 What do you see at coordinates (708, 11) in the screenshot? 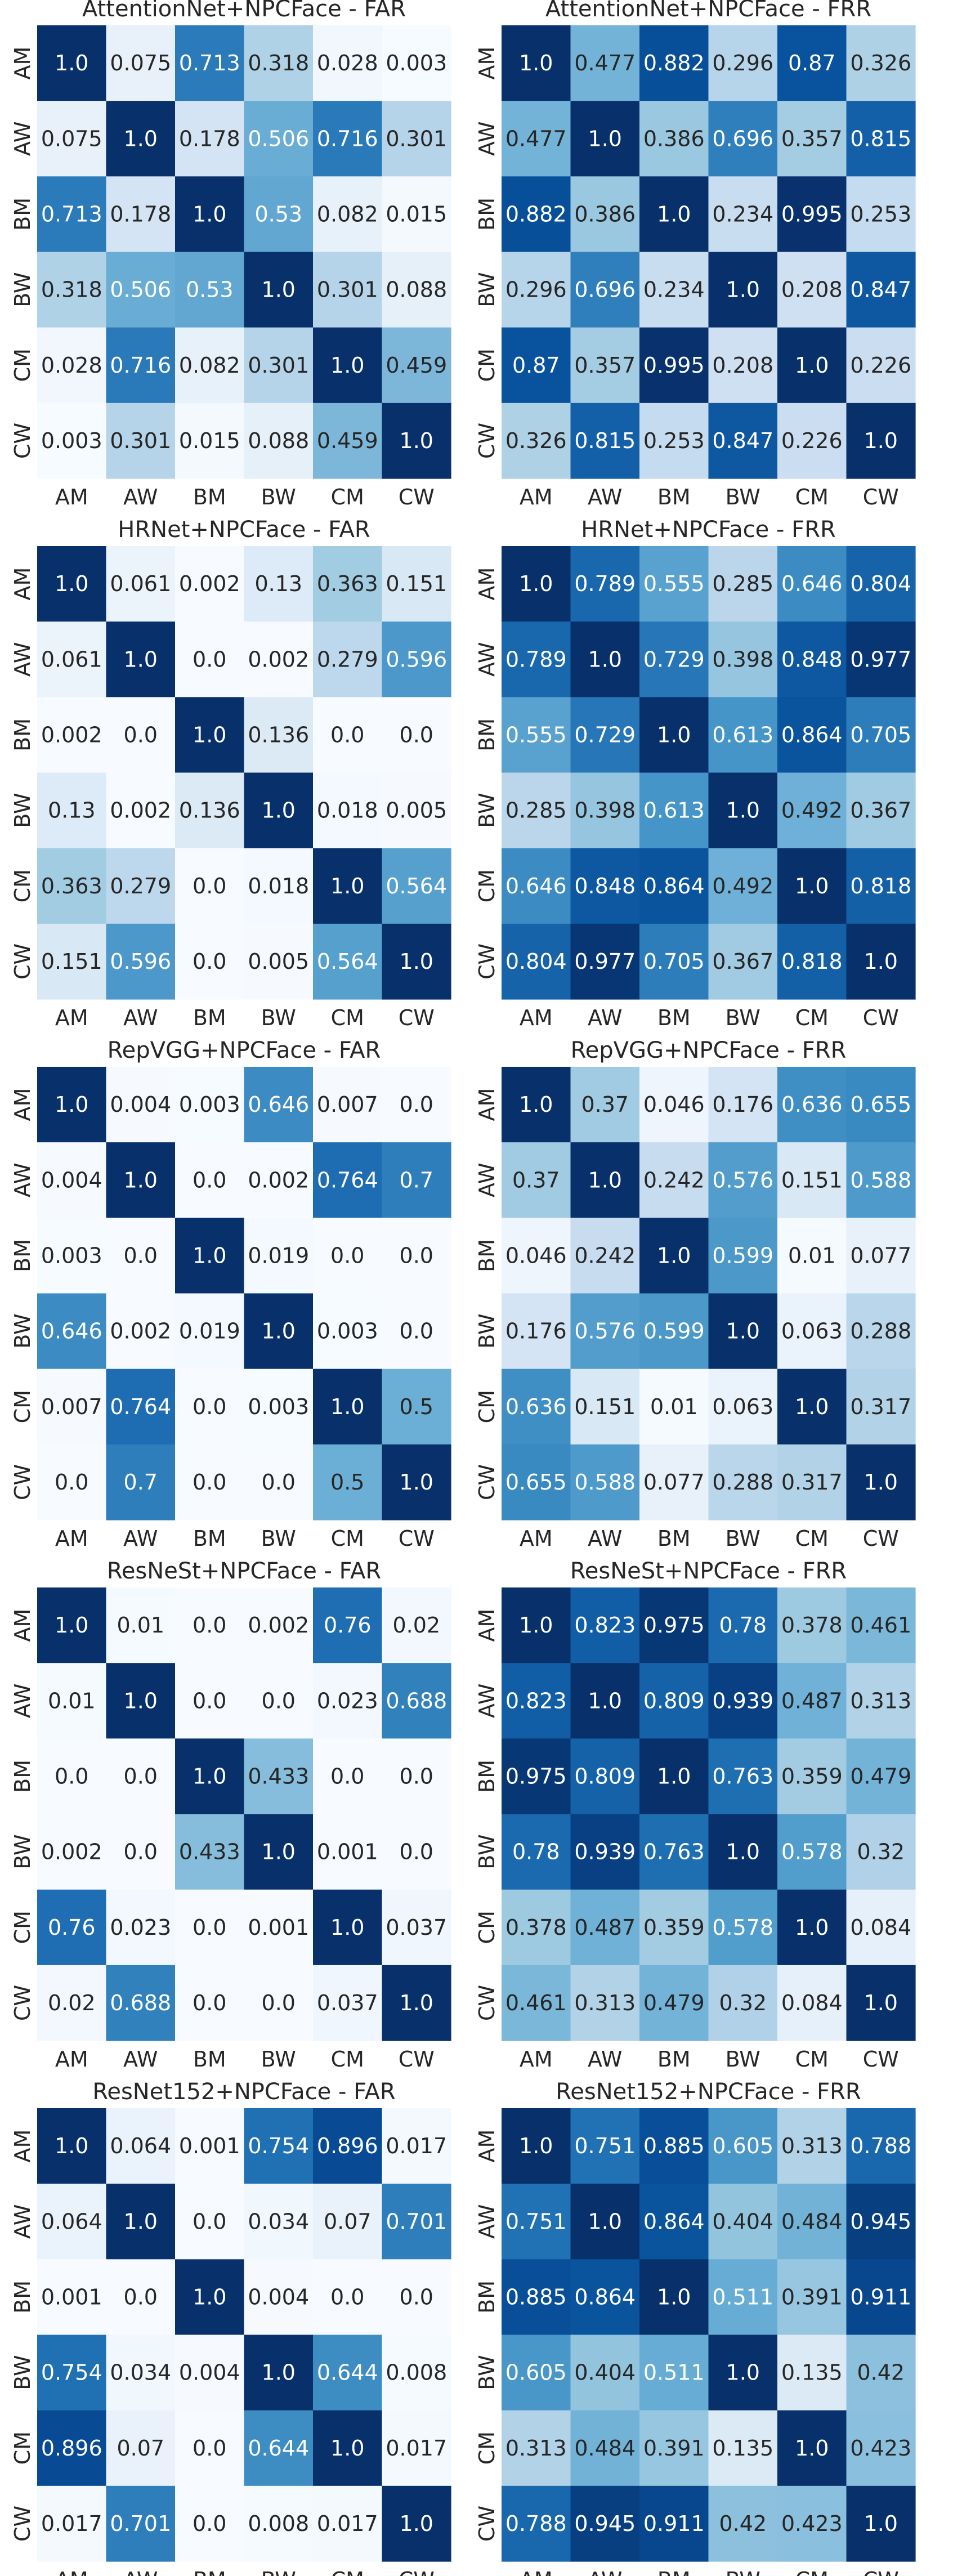
I see `heatmap-title: AttentionNet+NPCFace - FRR` at bounding box center [708, 11].